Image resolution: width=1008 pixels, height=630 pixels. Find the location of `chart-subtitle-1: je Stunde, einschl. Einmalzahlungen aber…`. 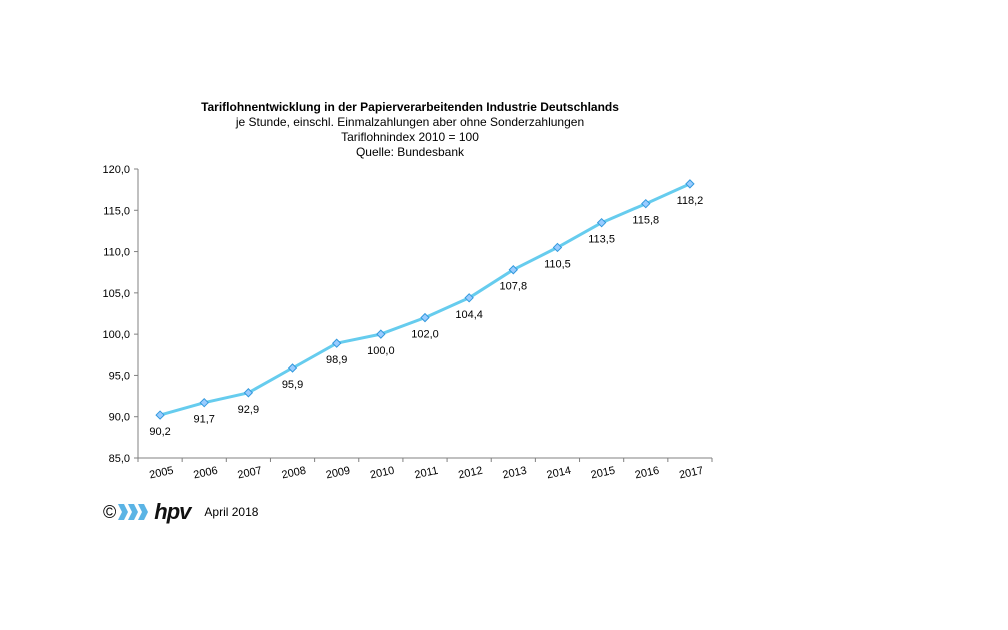

chart-subtitle-1: je Stunde, einschl. Einmalzahlungen aber… is located at coordinates (410, 122).